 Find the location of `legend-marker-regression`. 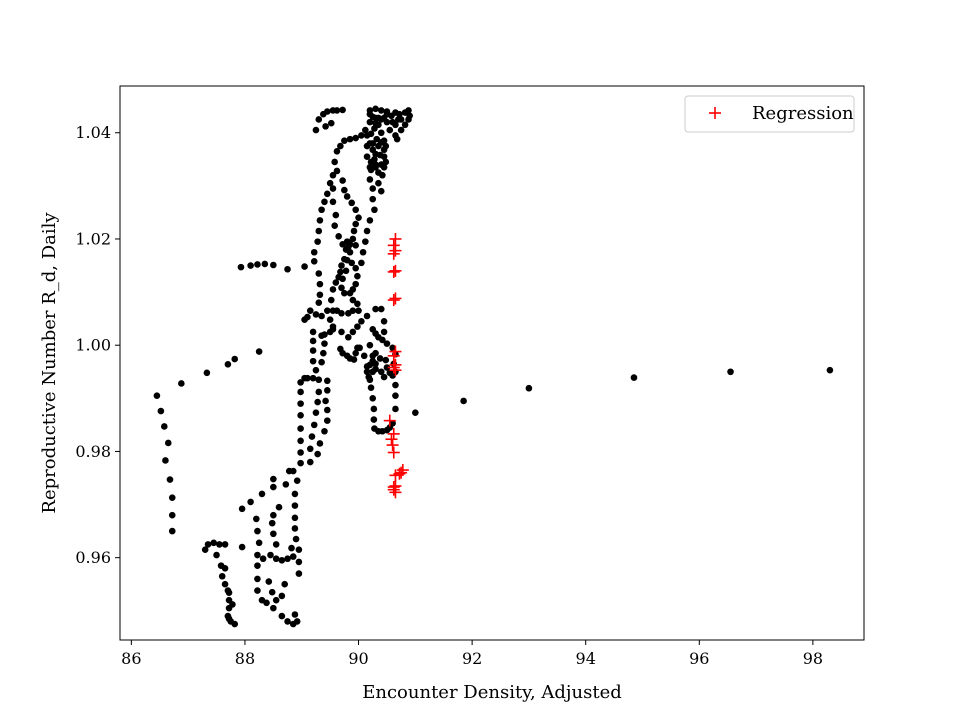

legend-marker-regression is located at coordinates (715, 113).